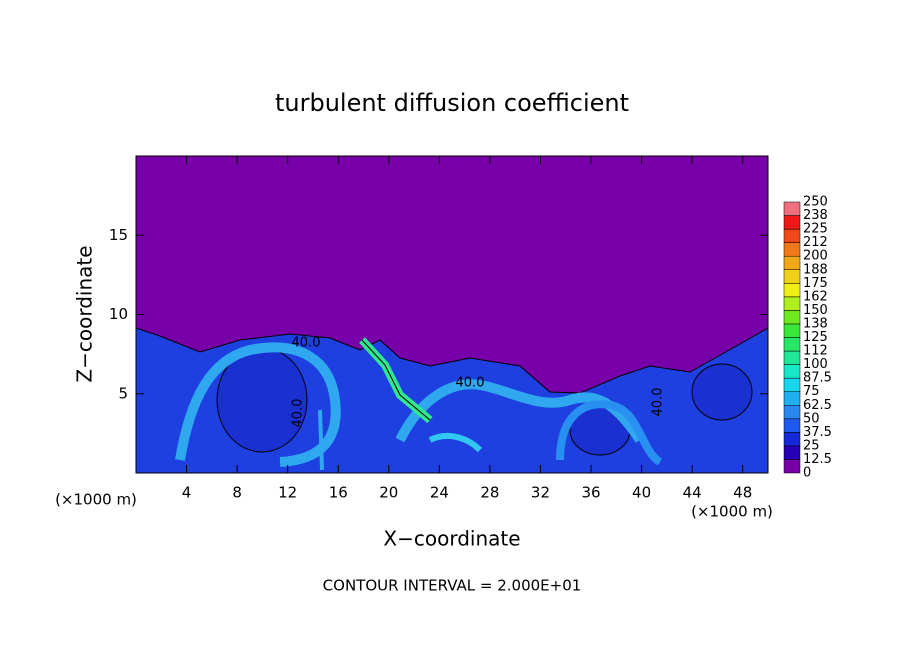 This screenshot has width=904, height=654. What do you see at coordinates (815, 283) in the screenshot?
I see `colorbar-label: 175` at bounding box center [815, 283].